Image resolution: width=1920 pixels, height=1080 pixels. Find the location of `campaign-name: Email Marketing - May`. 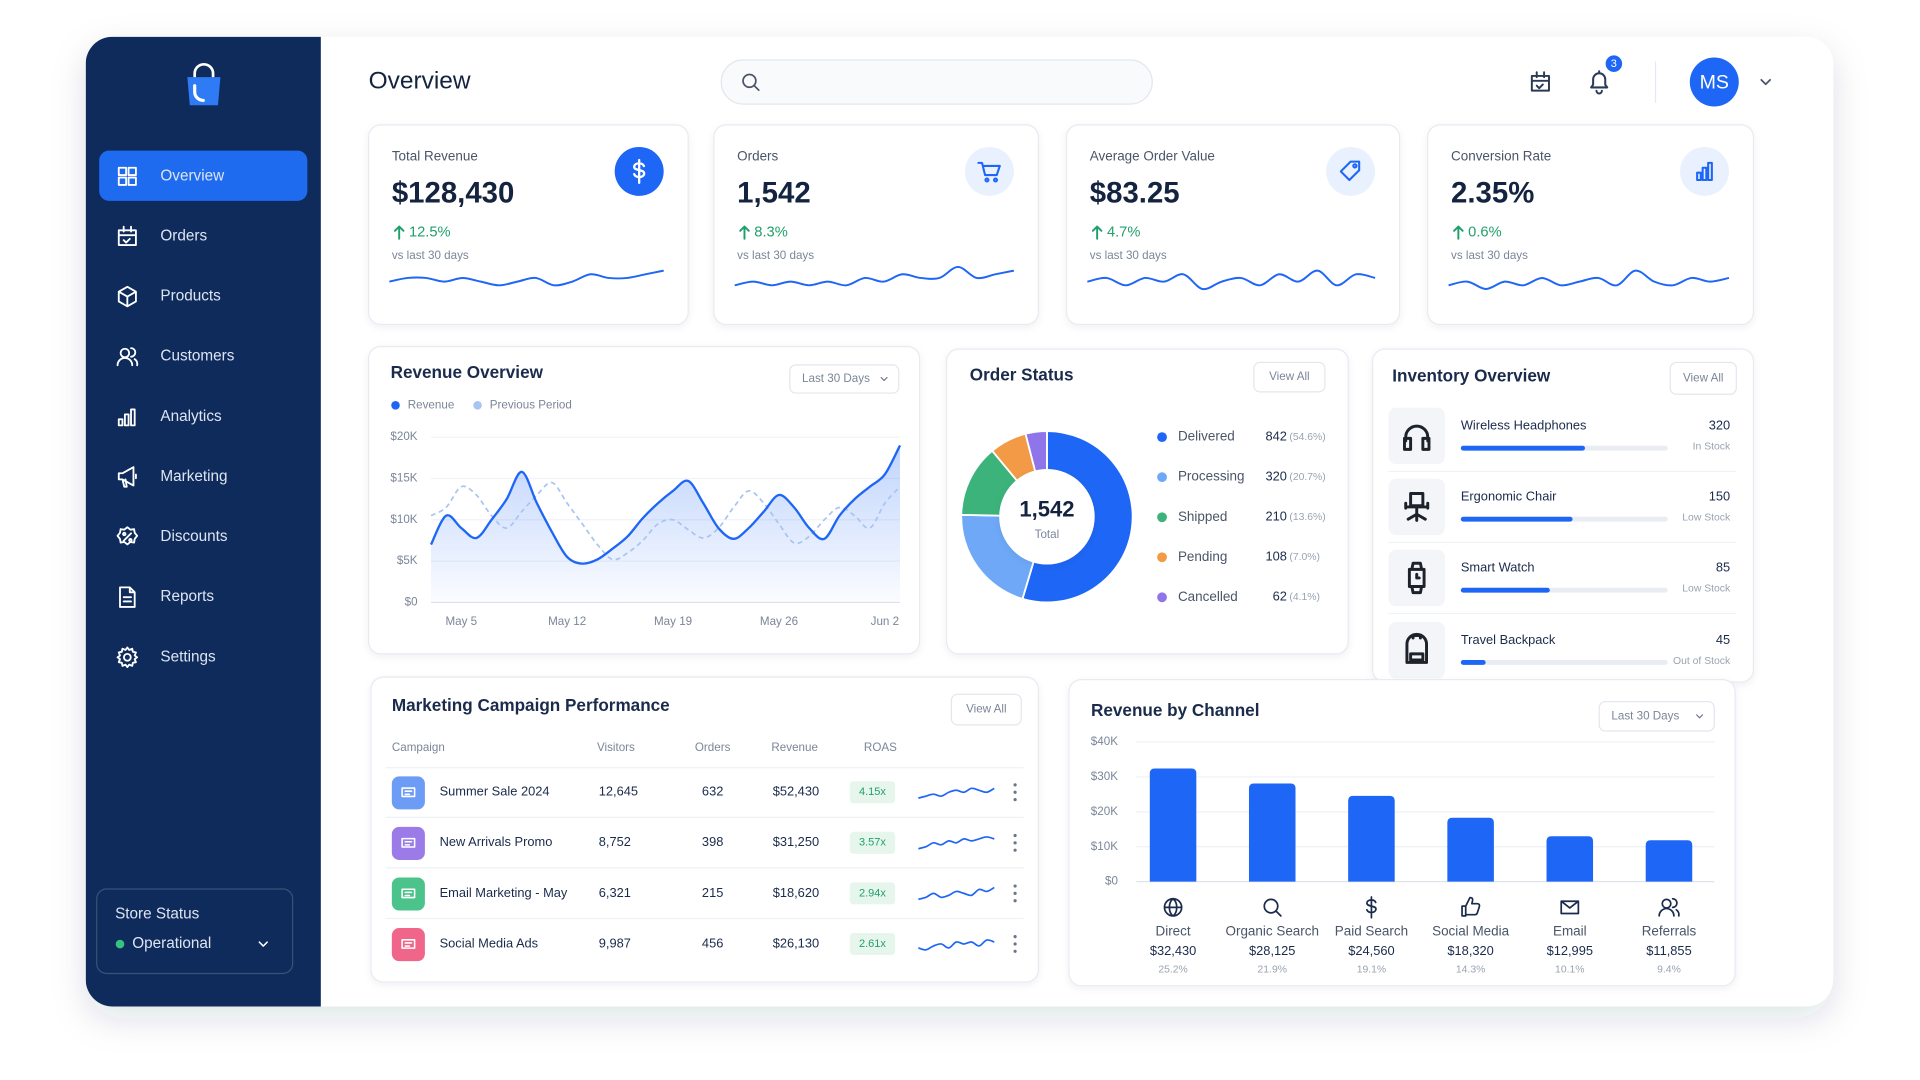

campaign-name: Email Marketing - May is located at coordinates (504, 892).